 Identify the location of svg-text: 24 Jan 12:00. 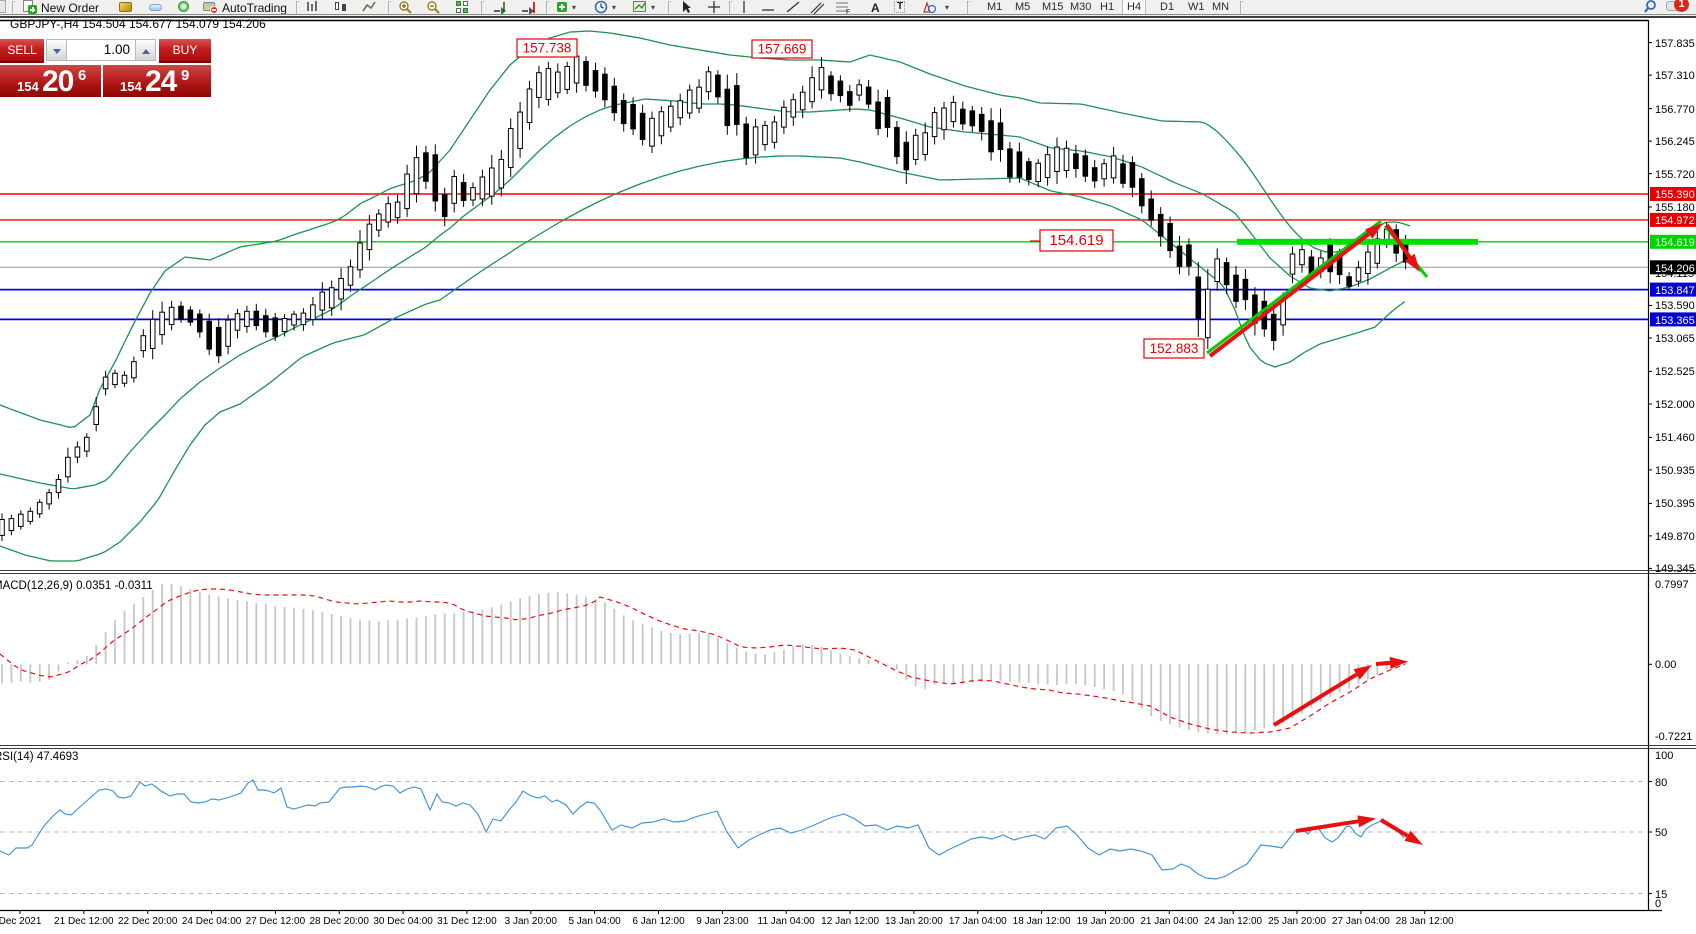
(1233, 921).